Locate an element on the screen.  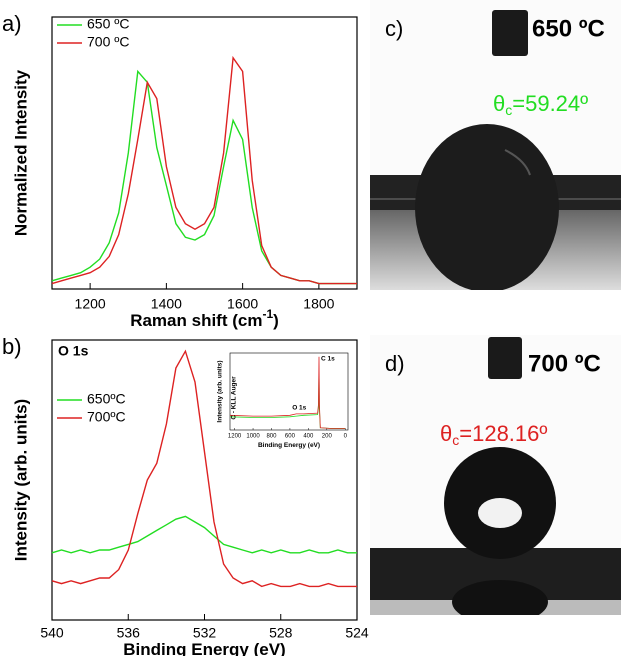
panel-label: b) is located at coordinates (12, 346).